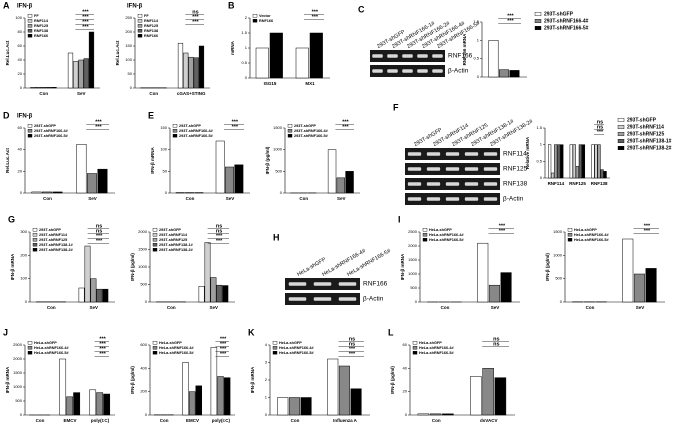 This screenshot has height=447, width=685. What do you see at coordinates (5, 332) in the screenshot?
I see `panel-letter: J` at bounding box center [5, 332].